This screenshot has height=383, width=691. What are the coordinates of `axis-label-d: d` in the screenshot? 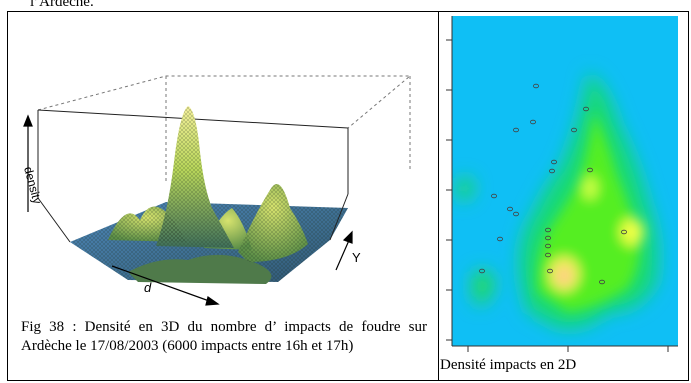 It's located at (148, 287).